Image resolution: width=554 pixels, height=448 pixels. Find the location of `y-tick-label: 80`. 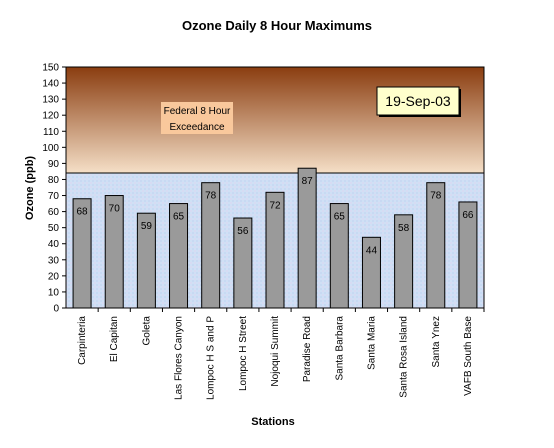

y-tick-label: 80 is located at coordinates (54, 180).